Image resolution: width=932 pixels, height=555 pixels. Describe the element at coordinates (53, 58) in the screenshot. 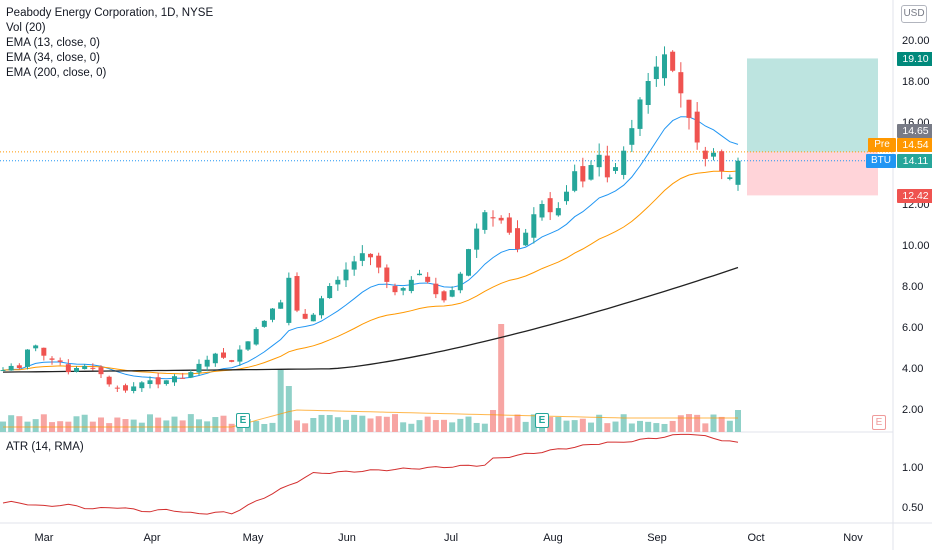

I see `ema34-label: EMA (34, close, 0)` at that location.